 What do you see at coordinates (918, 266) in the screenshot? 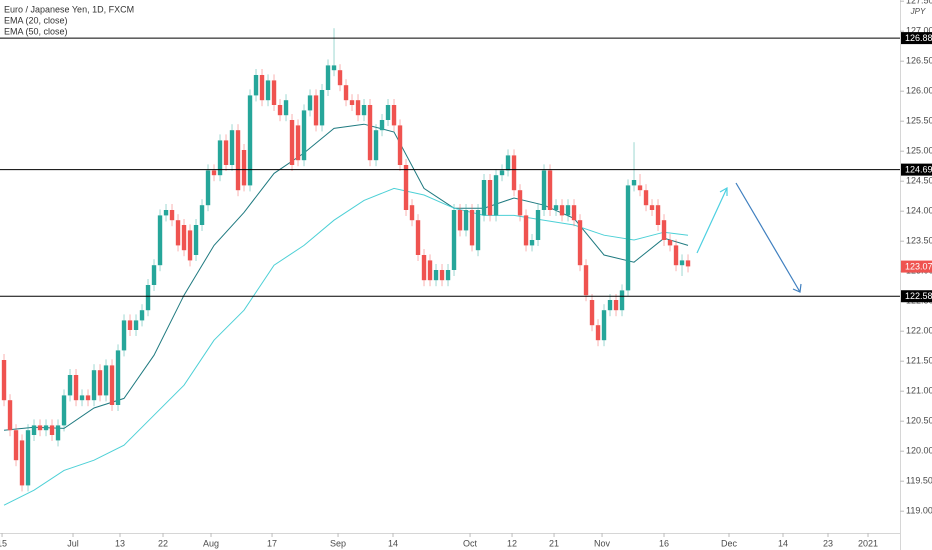
I see `last-price-label: 123.077` at bounding box center [918, 266].